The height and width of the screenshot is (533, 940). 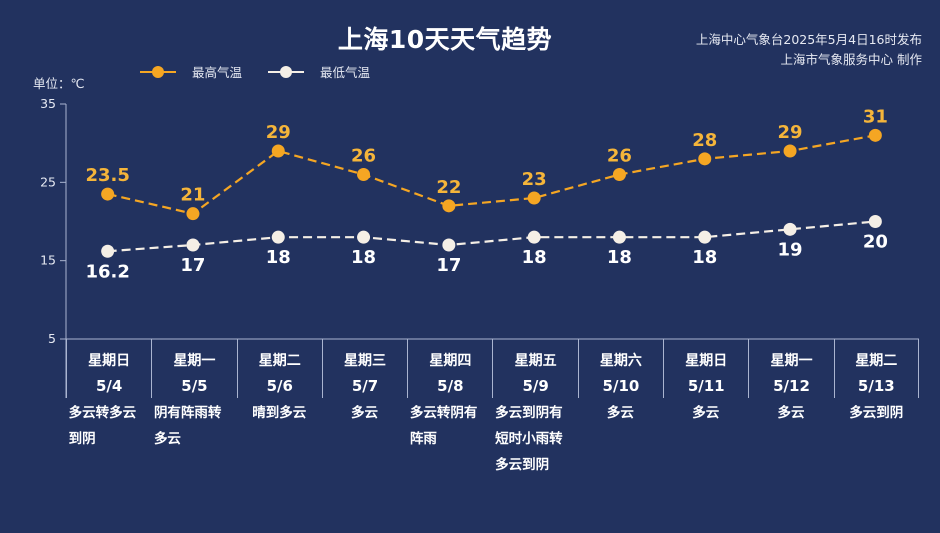 What do you see at coordinates (790, 249) in the screenshot?
I see `low-temp-label: 19` at bounding box center [790, 249].